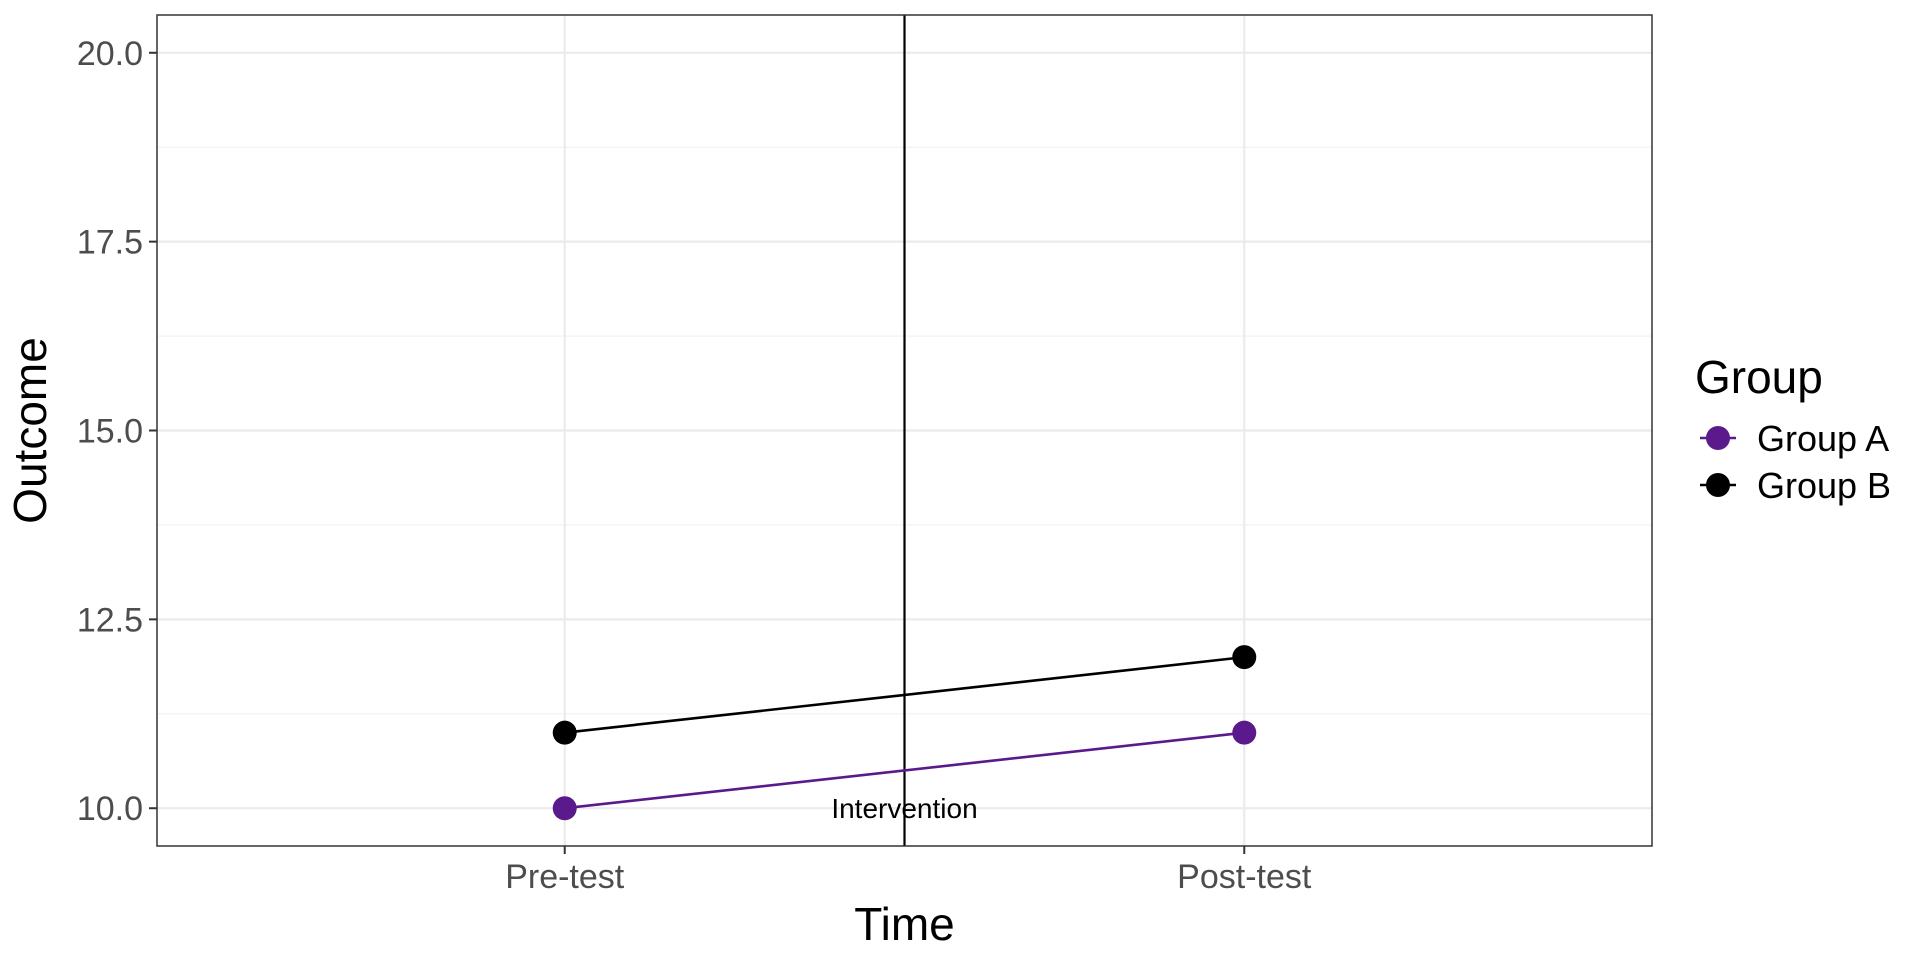 The width and height of the screenshot is (1920, 960). I want to click on legend-title: Group, so click(1759, 377).